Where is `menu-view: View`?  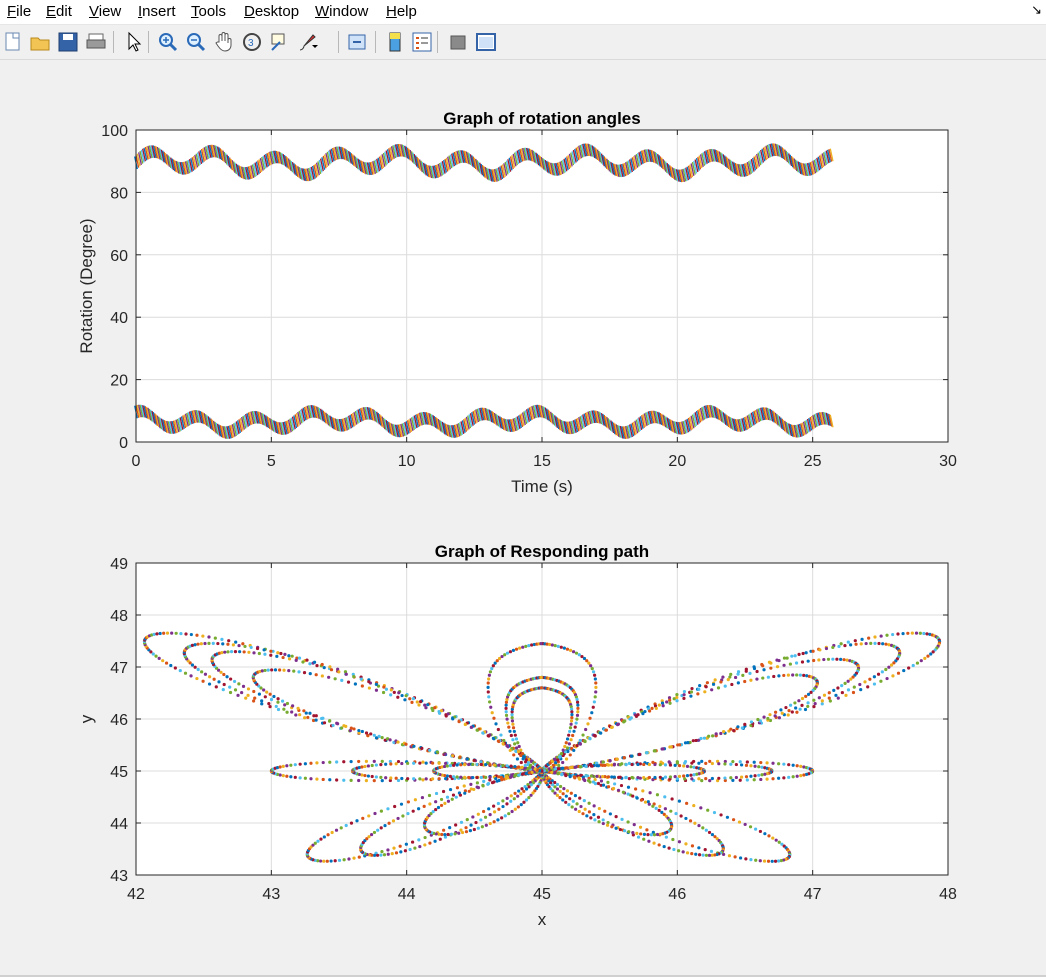
menu-view: View is located at coordinates (105, 11).